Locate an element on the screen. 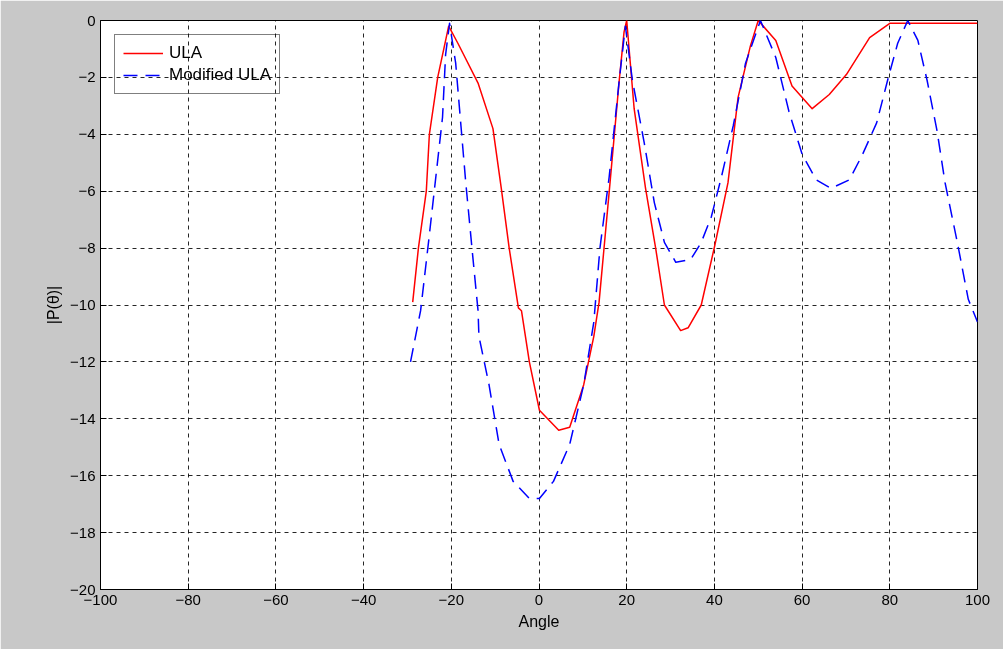 This screenshot has width=1003, height=649. y-axis-title: |P(θ)| is located at coordinates (54, 305).